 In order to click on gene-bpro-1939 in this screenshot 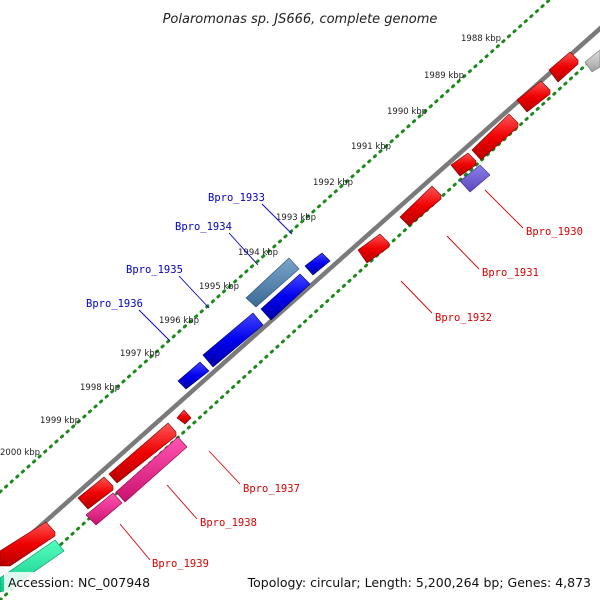, I will do `click(104, 509)`.